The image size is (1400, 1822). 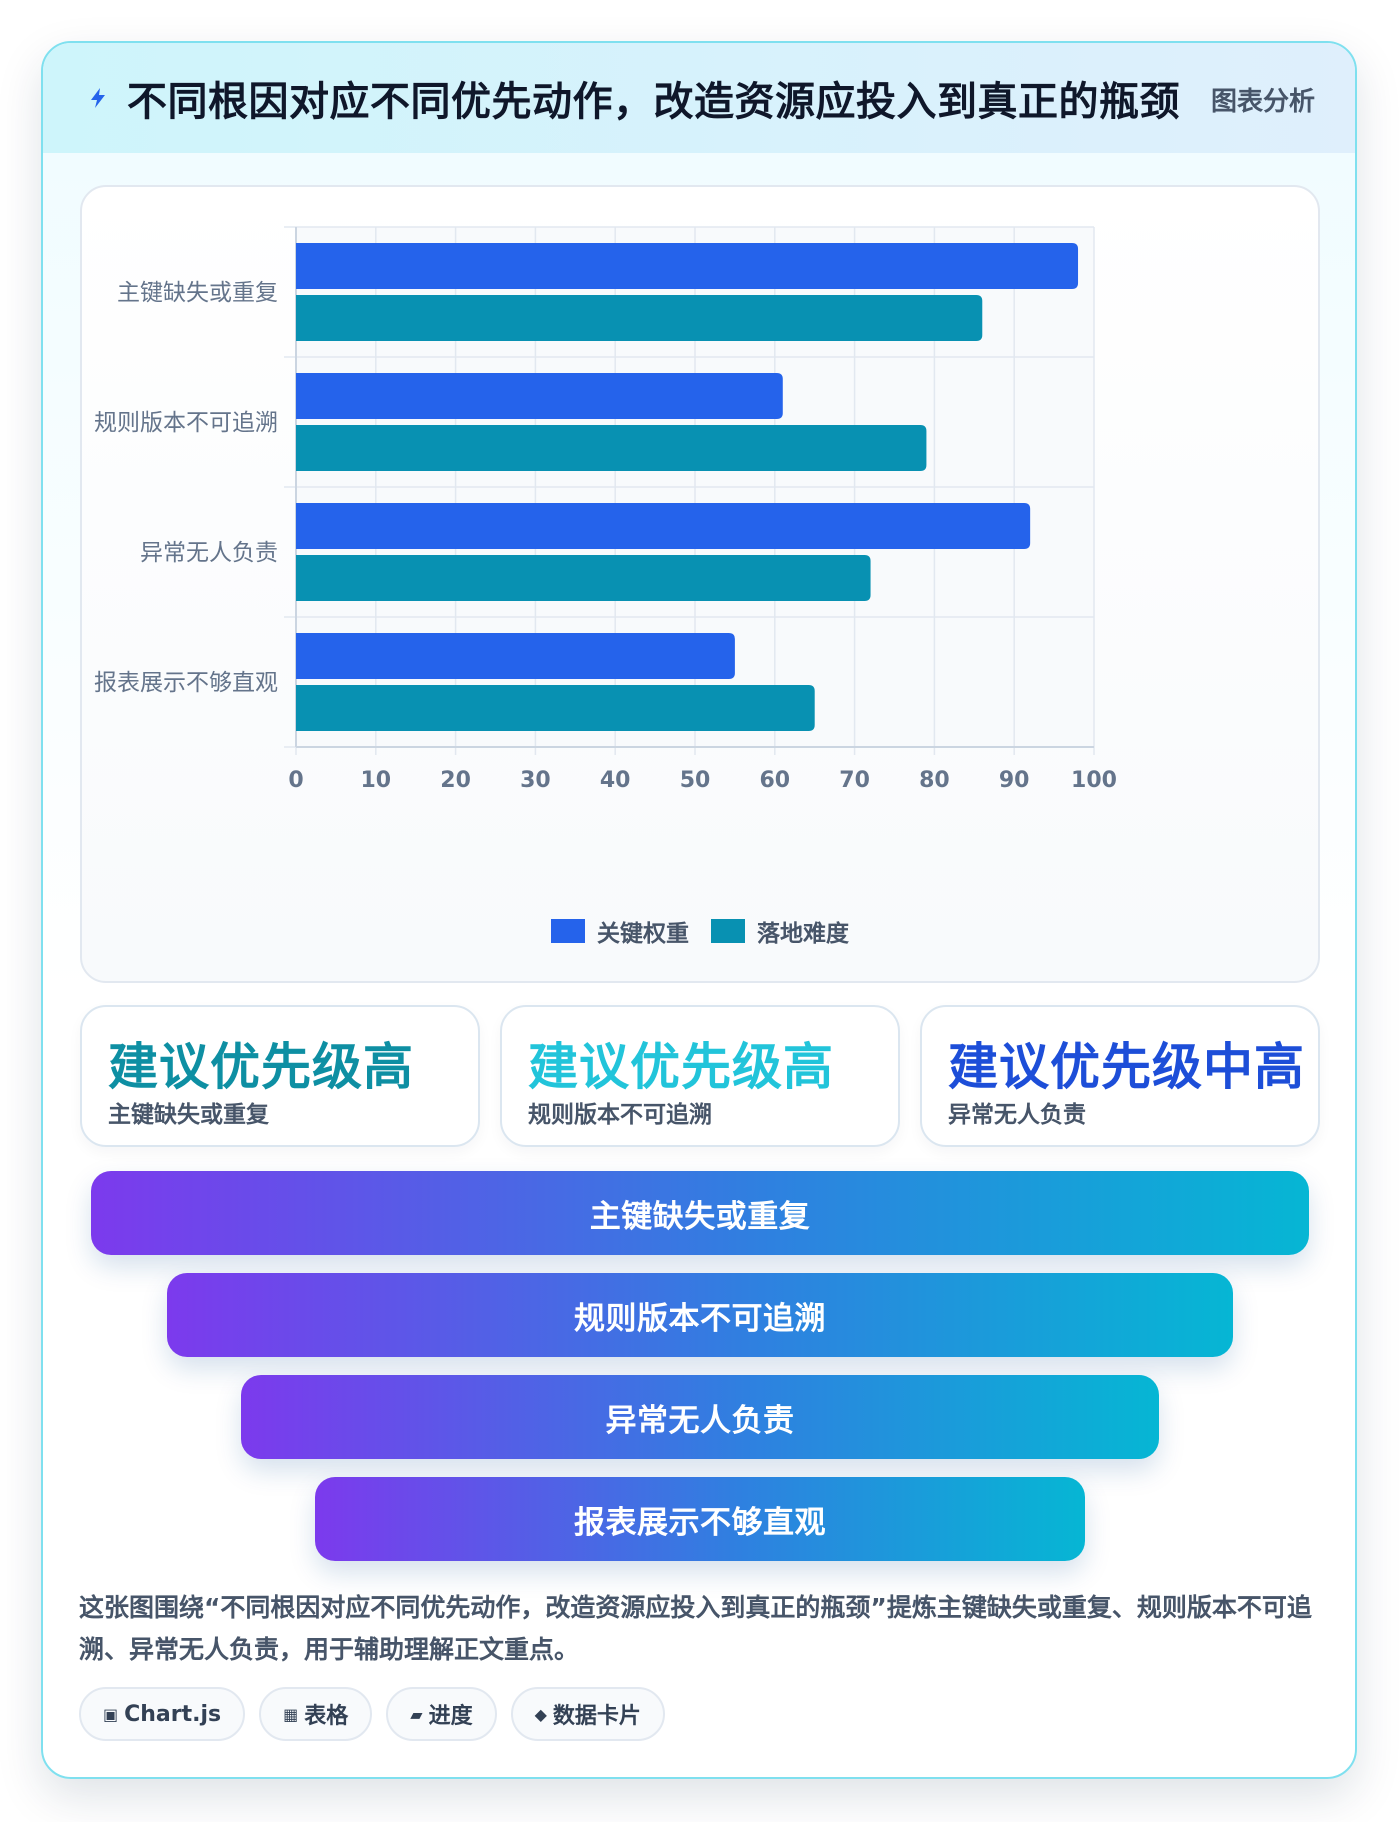 What do you see at coordinates (774, 780) in the screenshot?
I see `x-tick-label: 60` at bounding box center [774, 780].